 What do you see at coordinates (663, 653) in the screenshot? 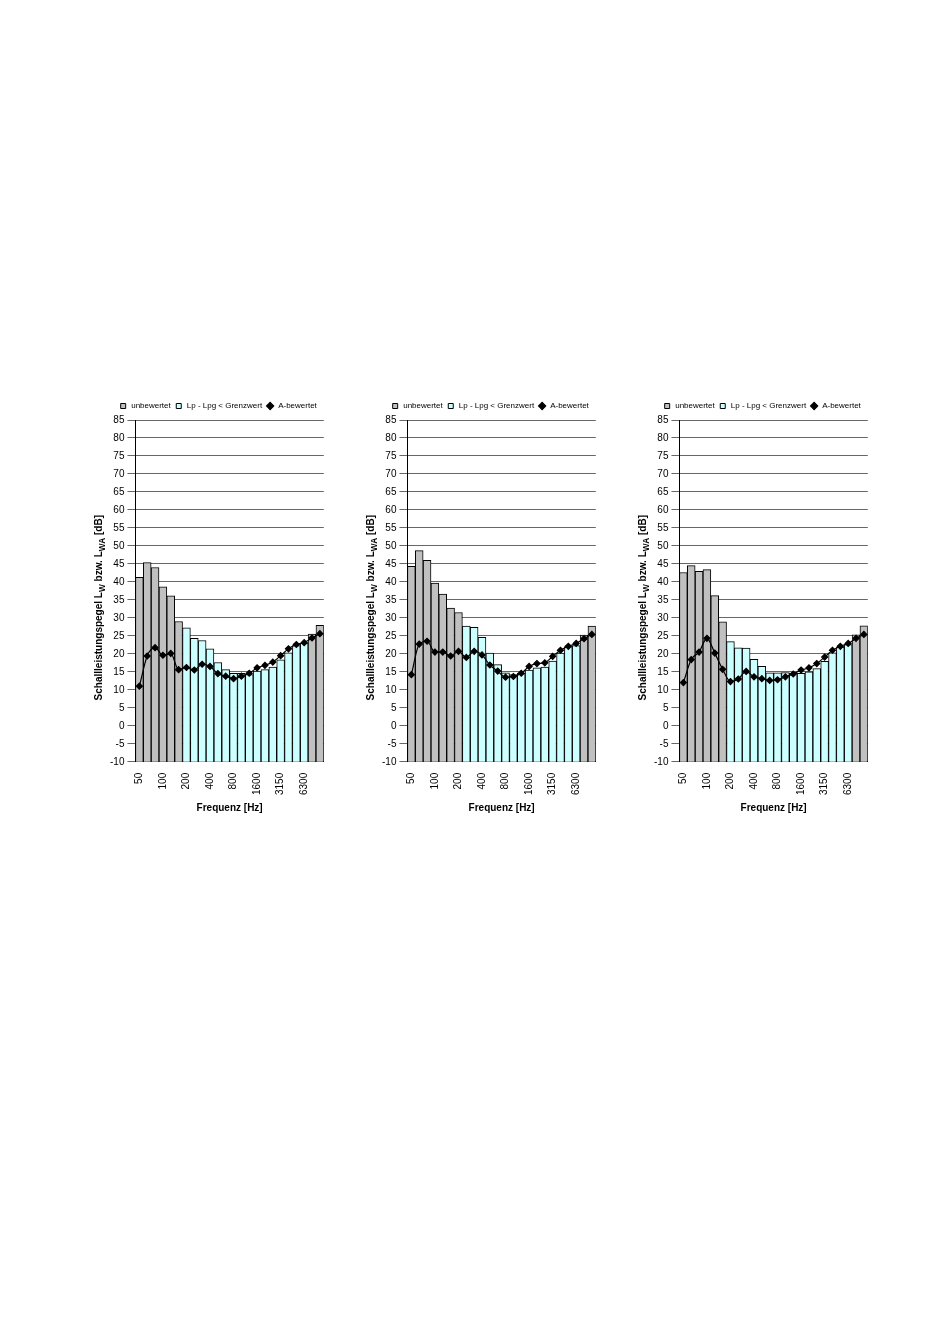
I see `y-tick-label: 20` at bounding box center [663, 653].